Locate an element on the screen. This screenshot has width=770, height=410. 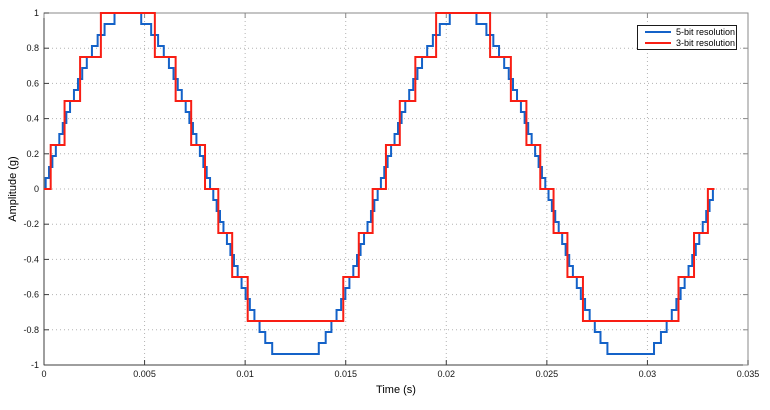
y-axis-label: Amplitude (g) is located at coordinates (13, 189).